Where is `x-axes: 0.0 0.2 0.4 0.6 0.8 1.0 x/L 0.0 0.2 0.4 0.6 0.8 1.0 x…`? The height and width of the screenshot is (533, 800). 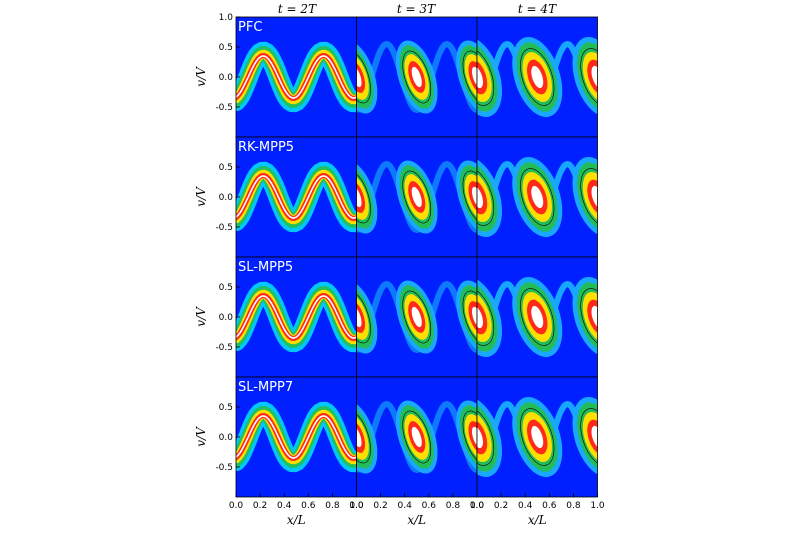 x-axes: 0.0 0.2 0.4 0.6 0.8 1.0 x/L 0.0 0.2 0.4 0.6 0.8 1.0 x… is located at coordinates (417, 510).